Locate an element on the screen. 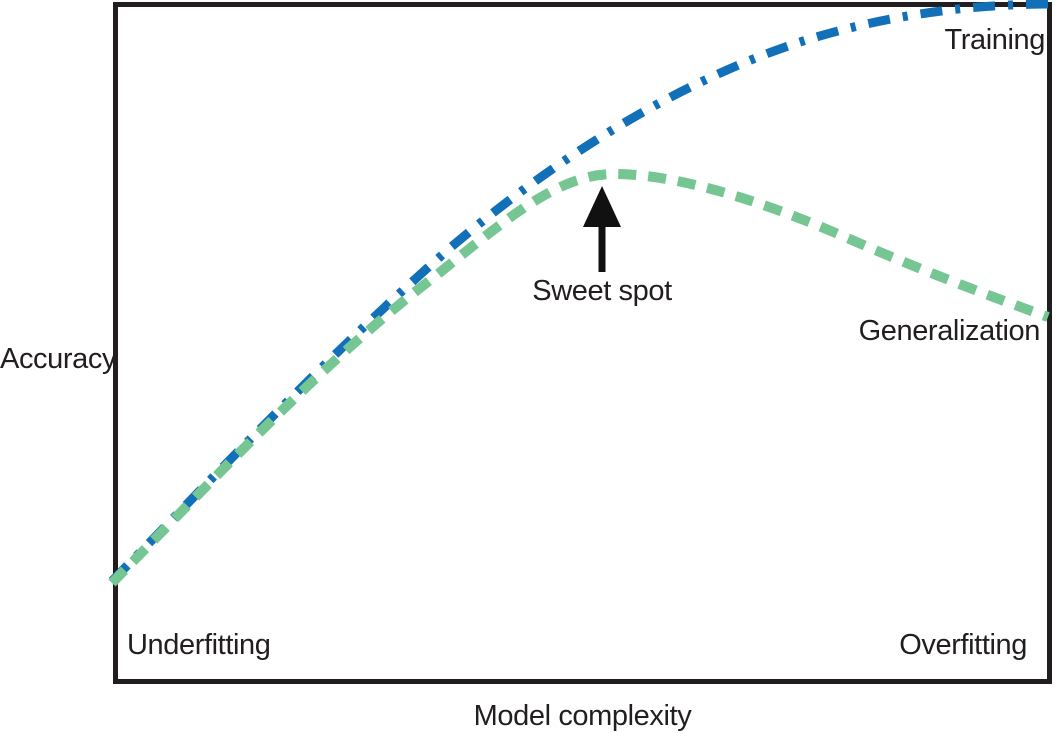 The width and height of the screenshot is (1057, 744). sweet-spot-arrow-icon is located at coordinates (602, 229).